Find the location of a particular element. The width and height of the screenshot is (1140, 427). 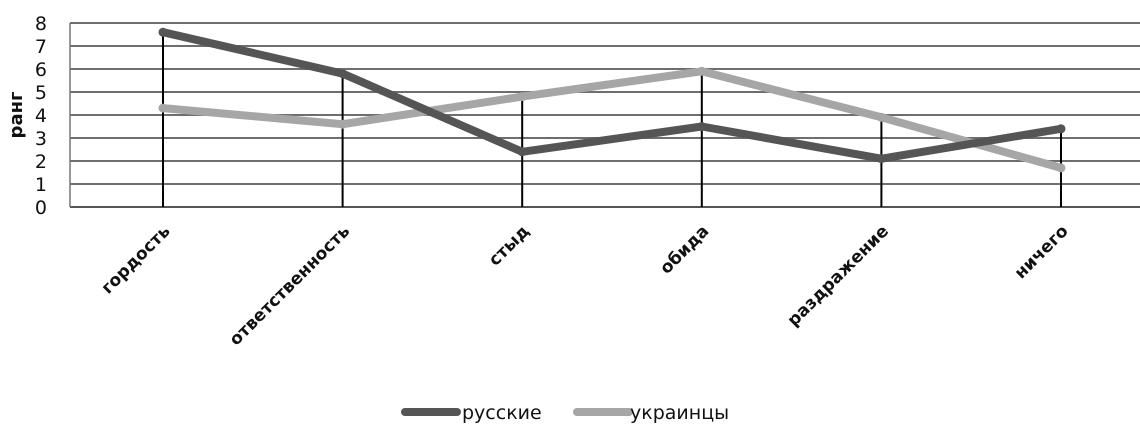

legend: русские украинцы is located at coordinates (567, 413).